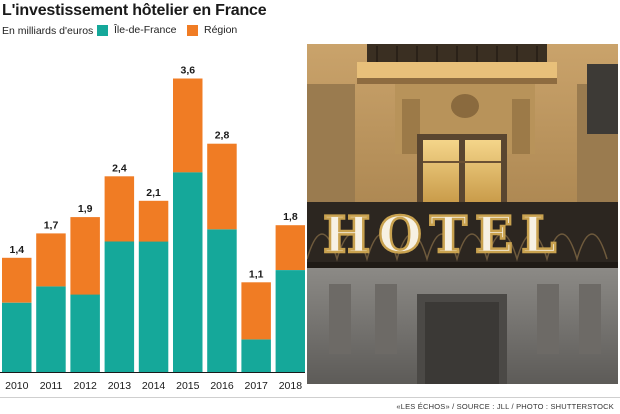 Image resolution: width=620 pixels, height=414 pixels. I want to click on bar-region-2015, so click(188, 125).